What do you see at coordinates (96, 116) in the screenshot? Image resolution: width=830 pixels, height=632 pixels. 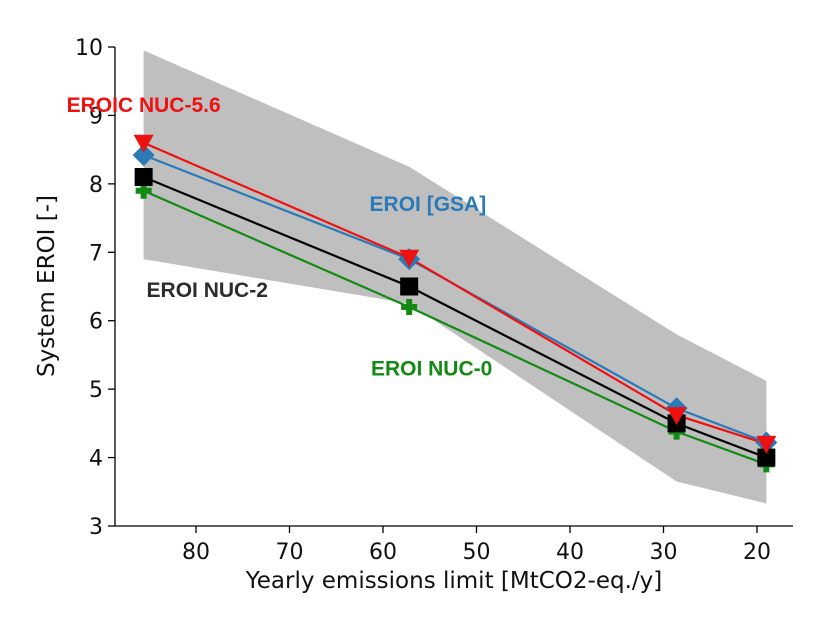 I see `y-tick-label: 9` at bounding box center [96, 116].